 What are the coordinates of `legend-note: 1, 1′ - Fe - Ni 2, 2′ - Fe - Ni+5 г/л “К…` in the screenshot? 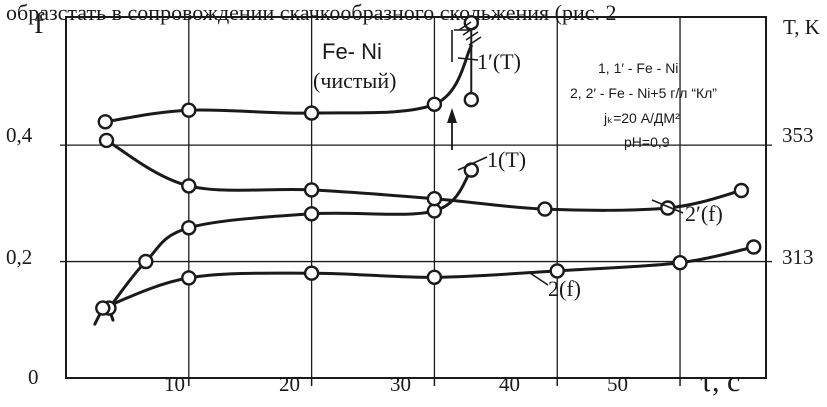 It's located at (643, 105).